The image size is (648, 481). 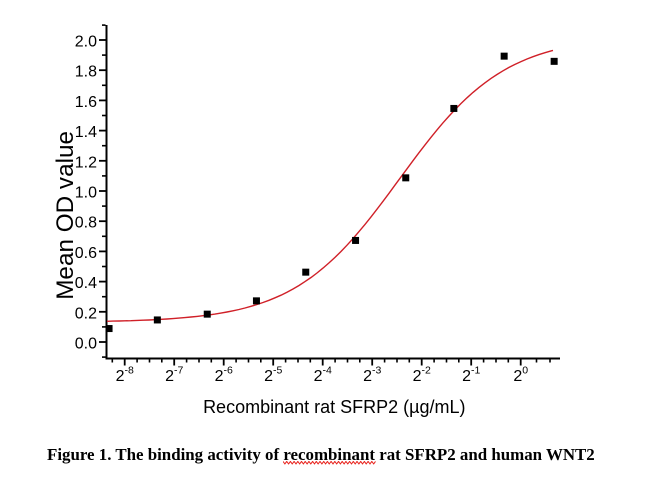 What do you see at coordinates (174, 375) in the screenshot?
I see `svg-text: 2-7` at bounding box center [174, 375].